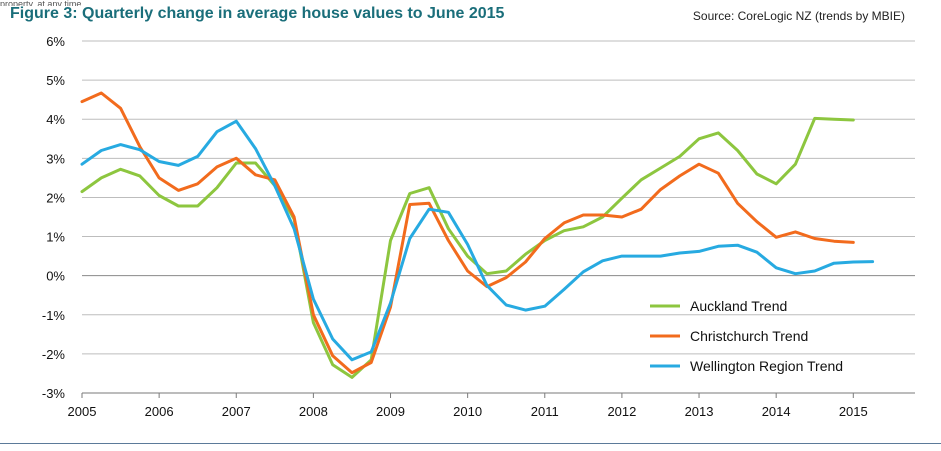 The height and width of the screenshot is (451, 941). What do you see at coordinates (55, 158) in the screenshot?
I see `y-tick-label: 3%` at bounding box center [55, 158].